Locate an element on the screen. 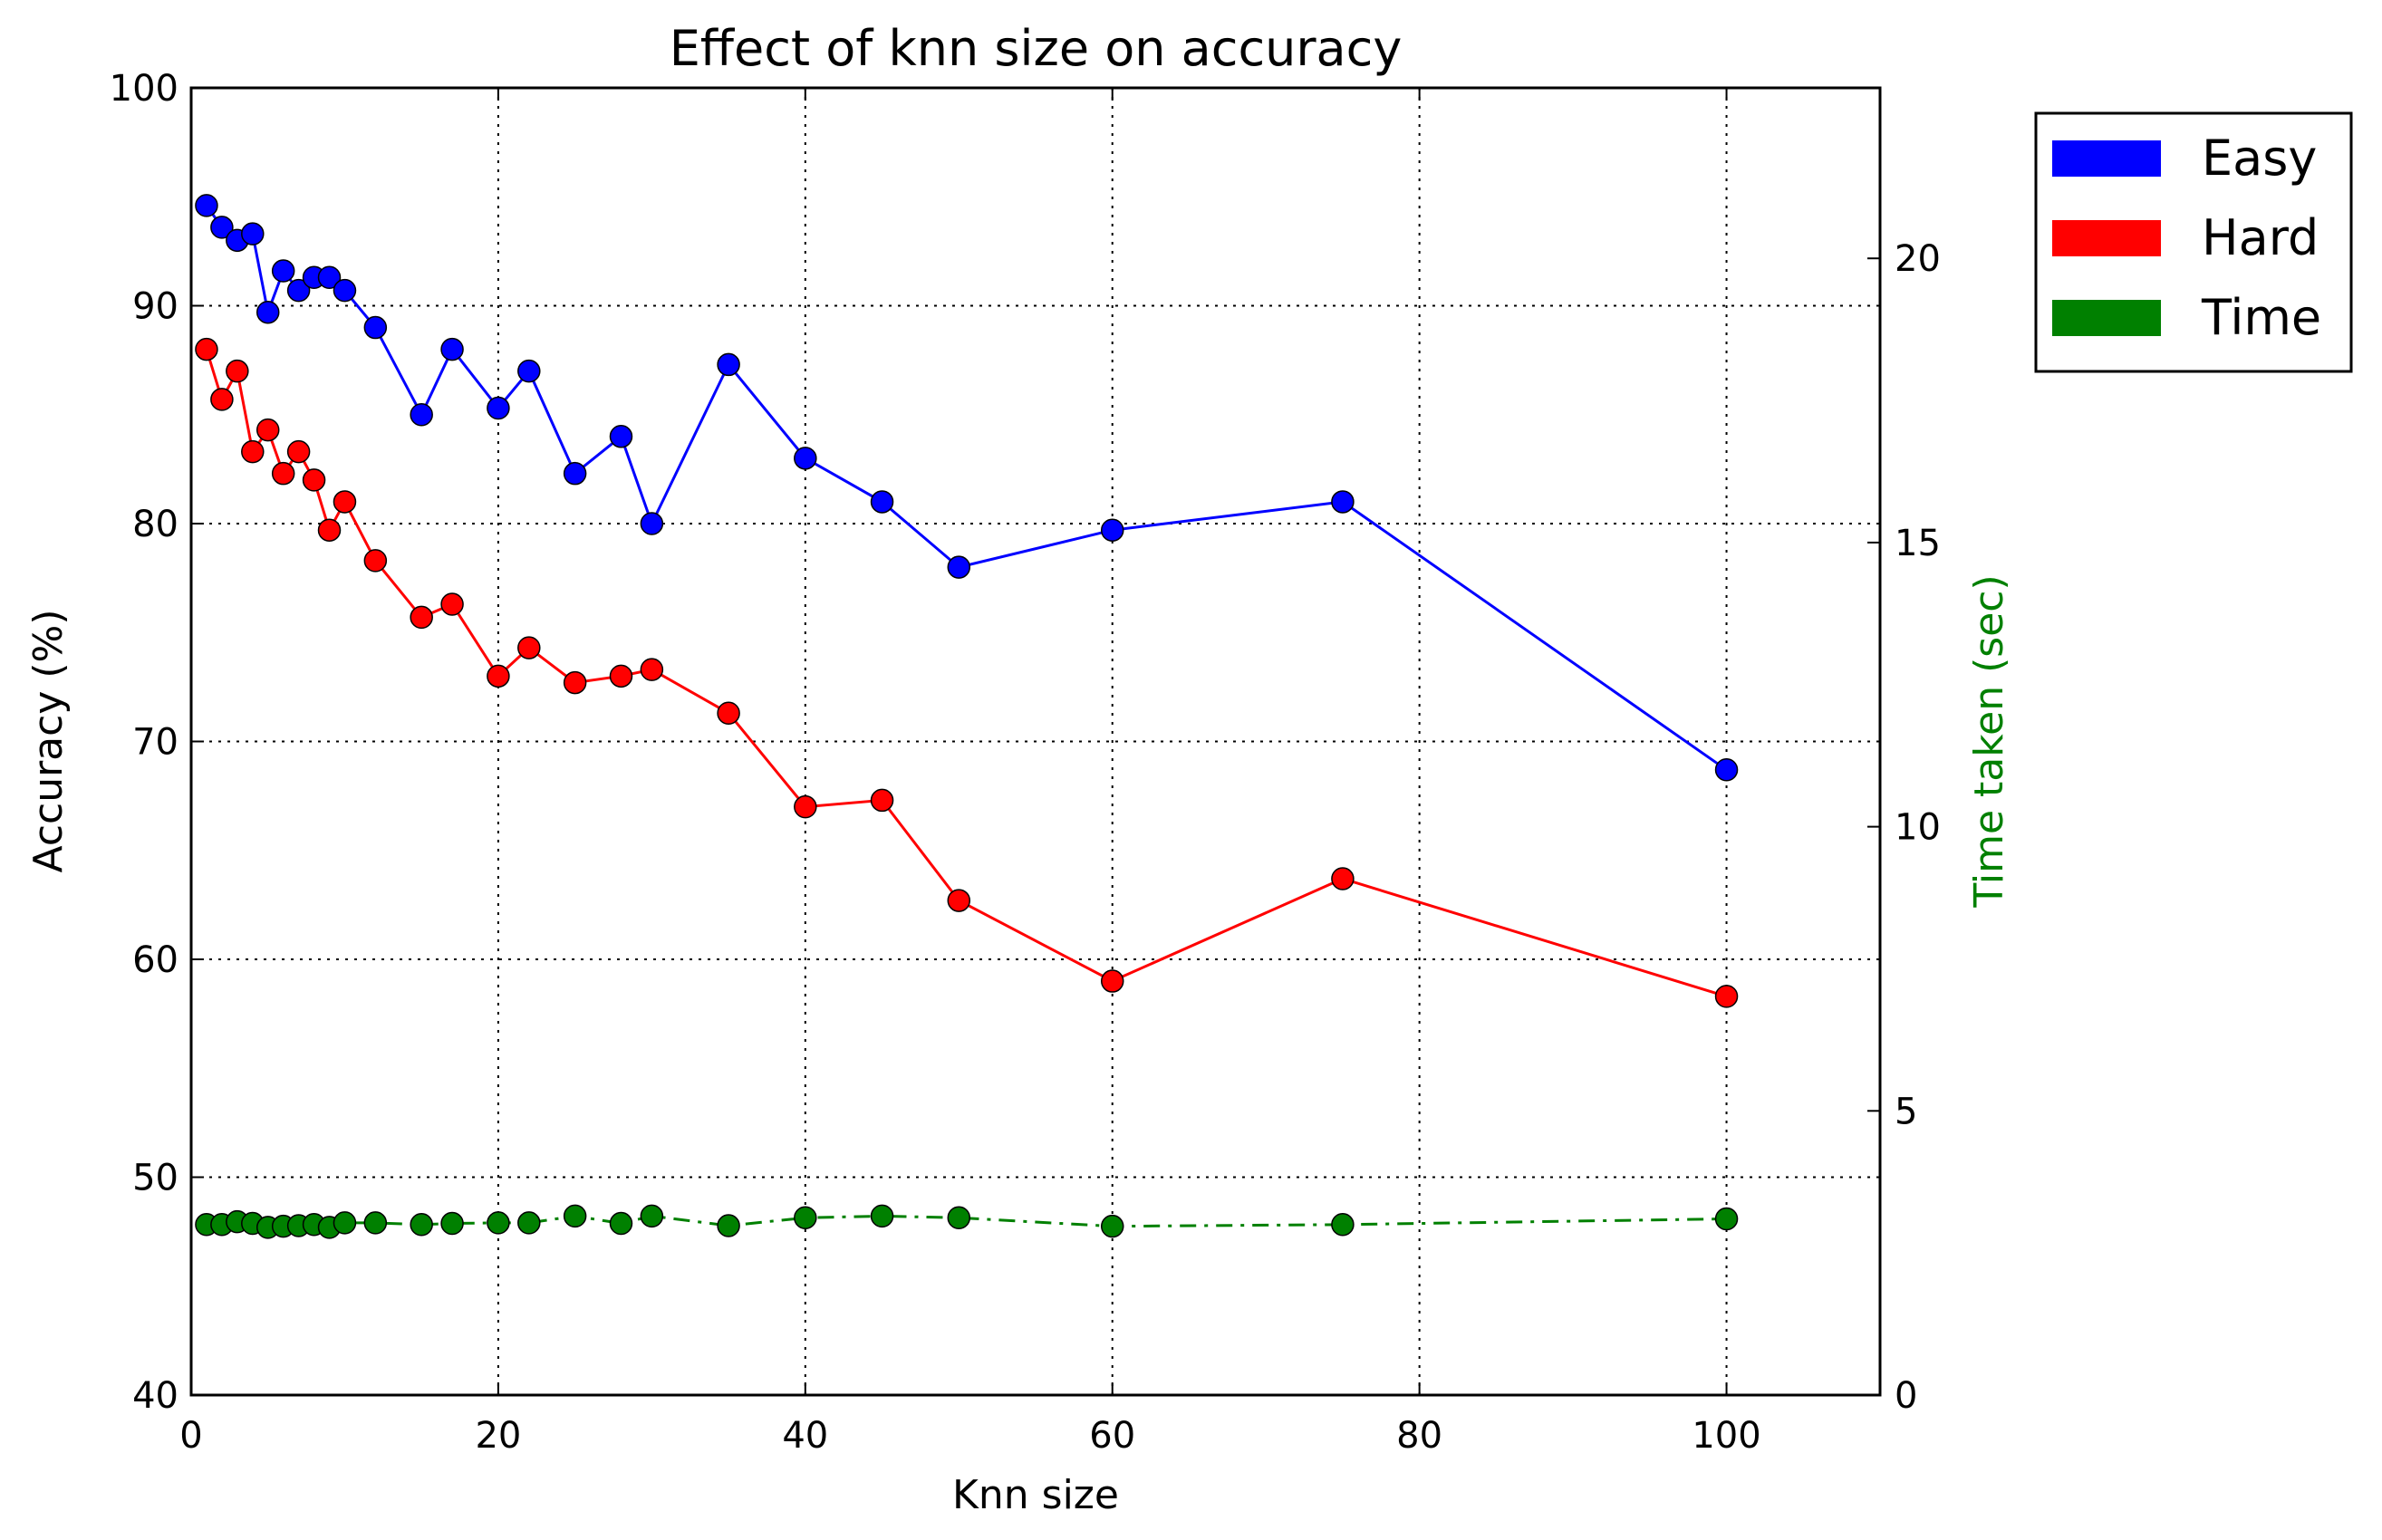 Image resolution: width=2382 pixels, height=1540 pixels. y-tick-label: 60 is located at coordinates (155, 960).